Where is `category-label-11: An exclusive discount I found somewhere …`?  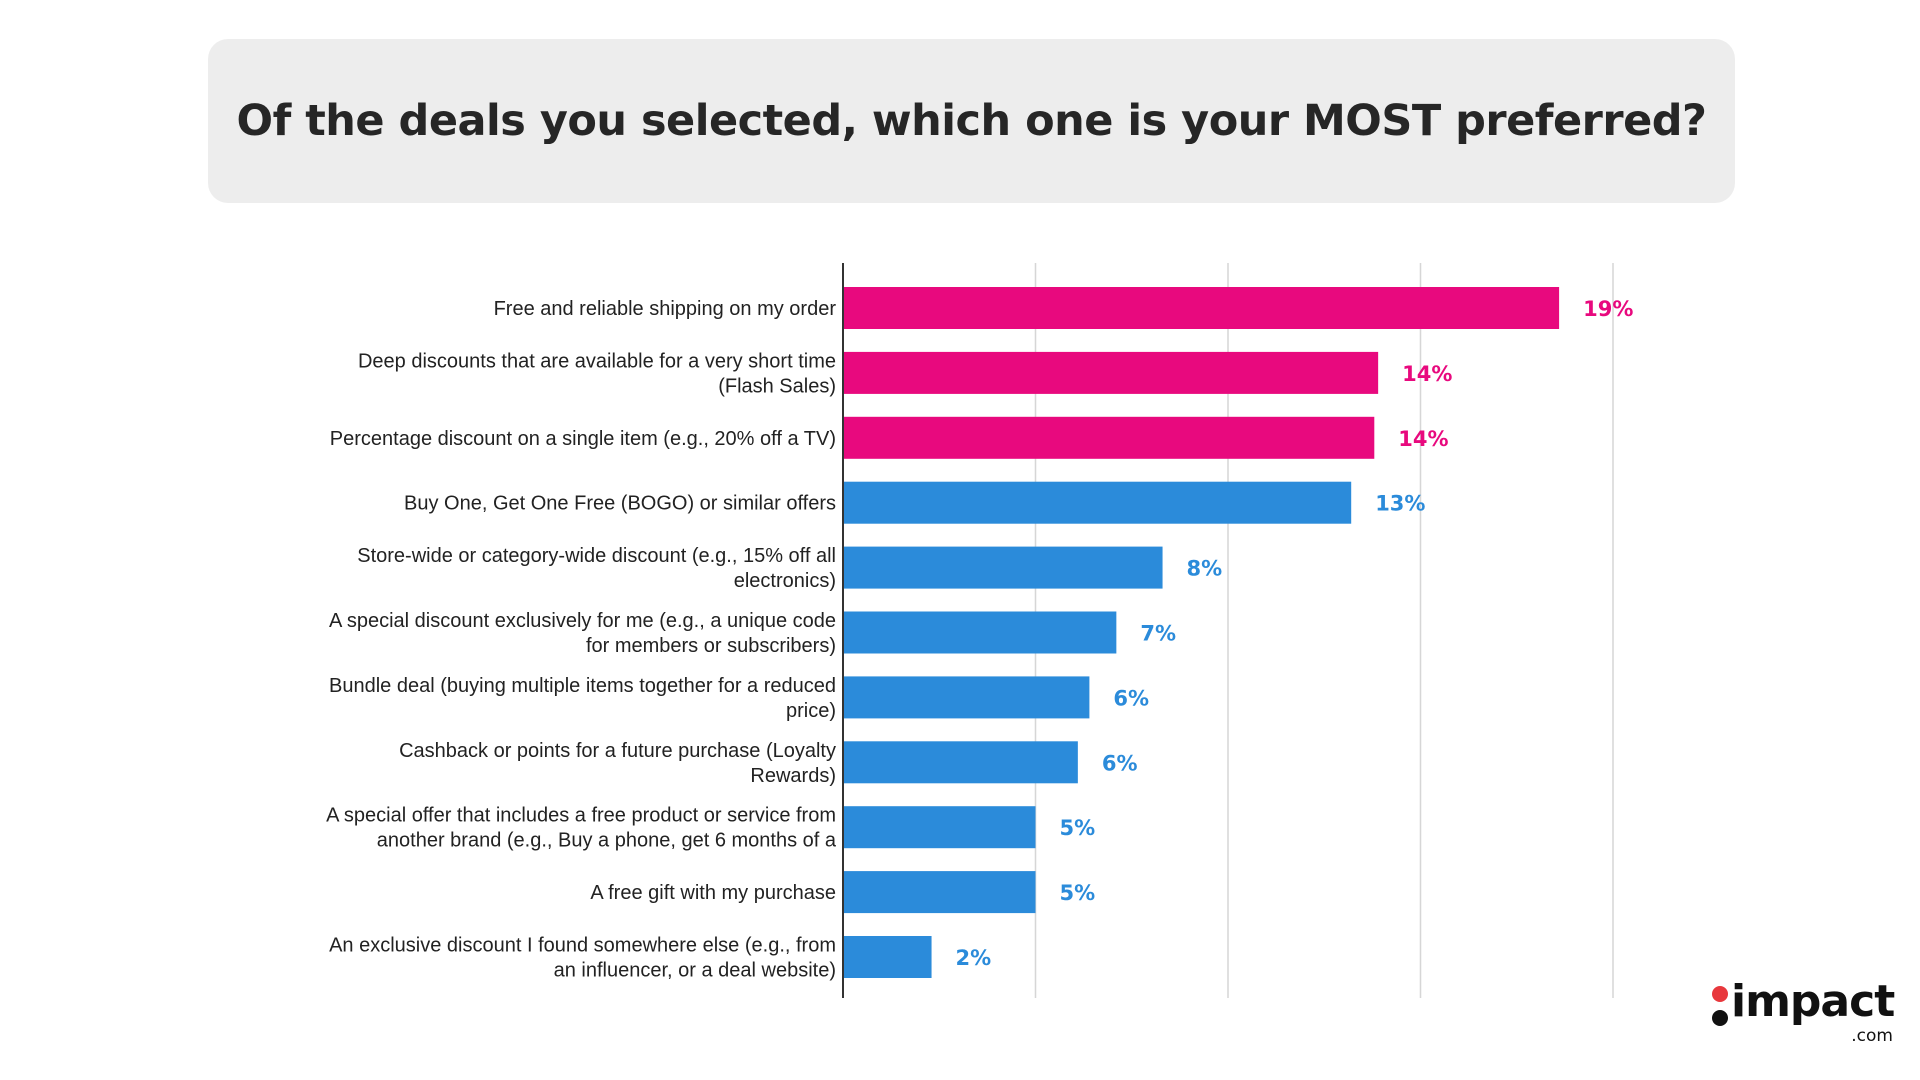 category-label-11: An exclusive discount I found somewhere … is located at coordinates (582, 958).